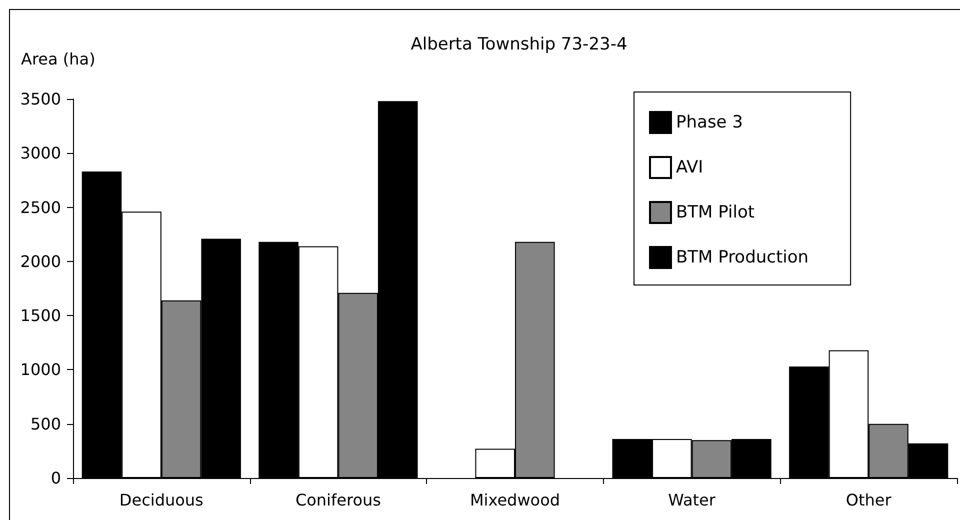 This screenshot has width=960, height=520. I want to click on y-tick-label: 2000, so click(40, 261).